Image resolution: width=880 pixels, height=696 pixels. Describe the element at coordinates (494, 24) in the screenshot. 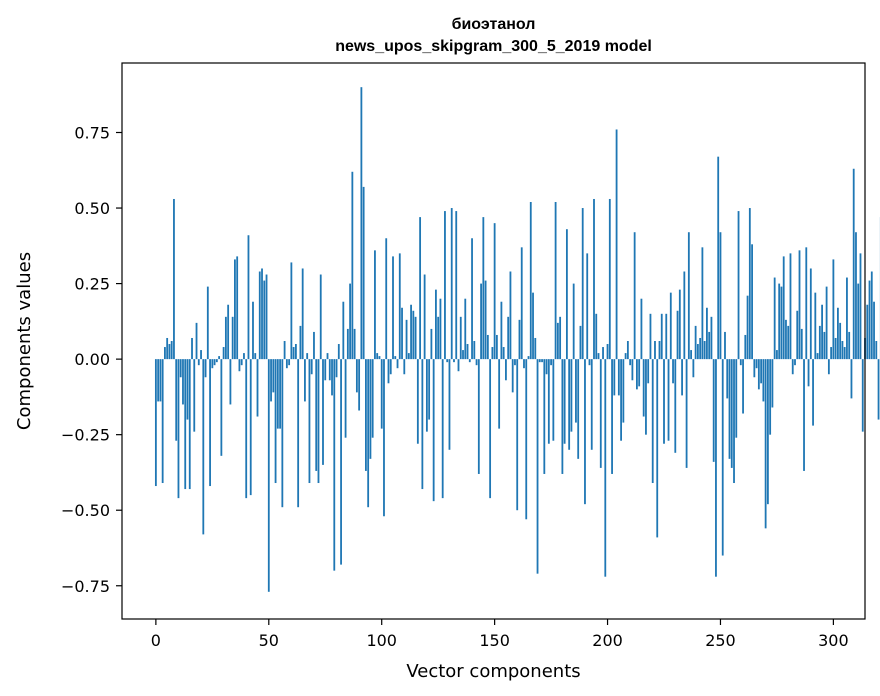

I see `chart-title: биоэтанол` at that location.